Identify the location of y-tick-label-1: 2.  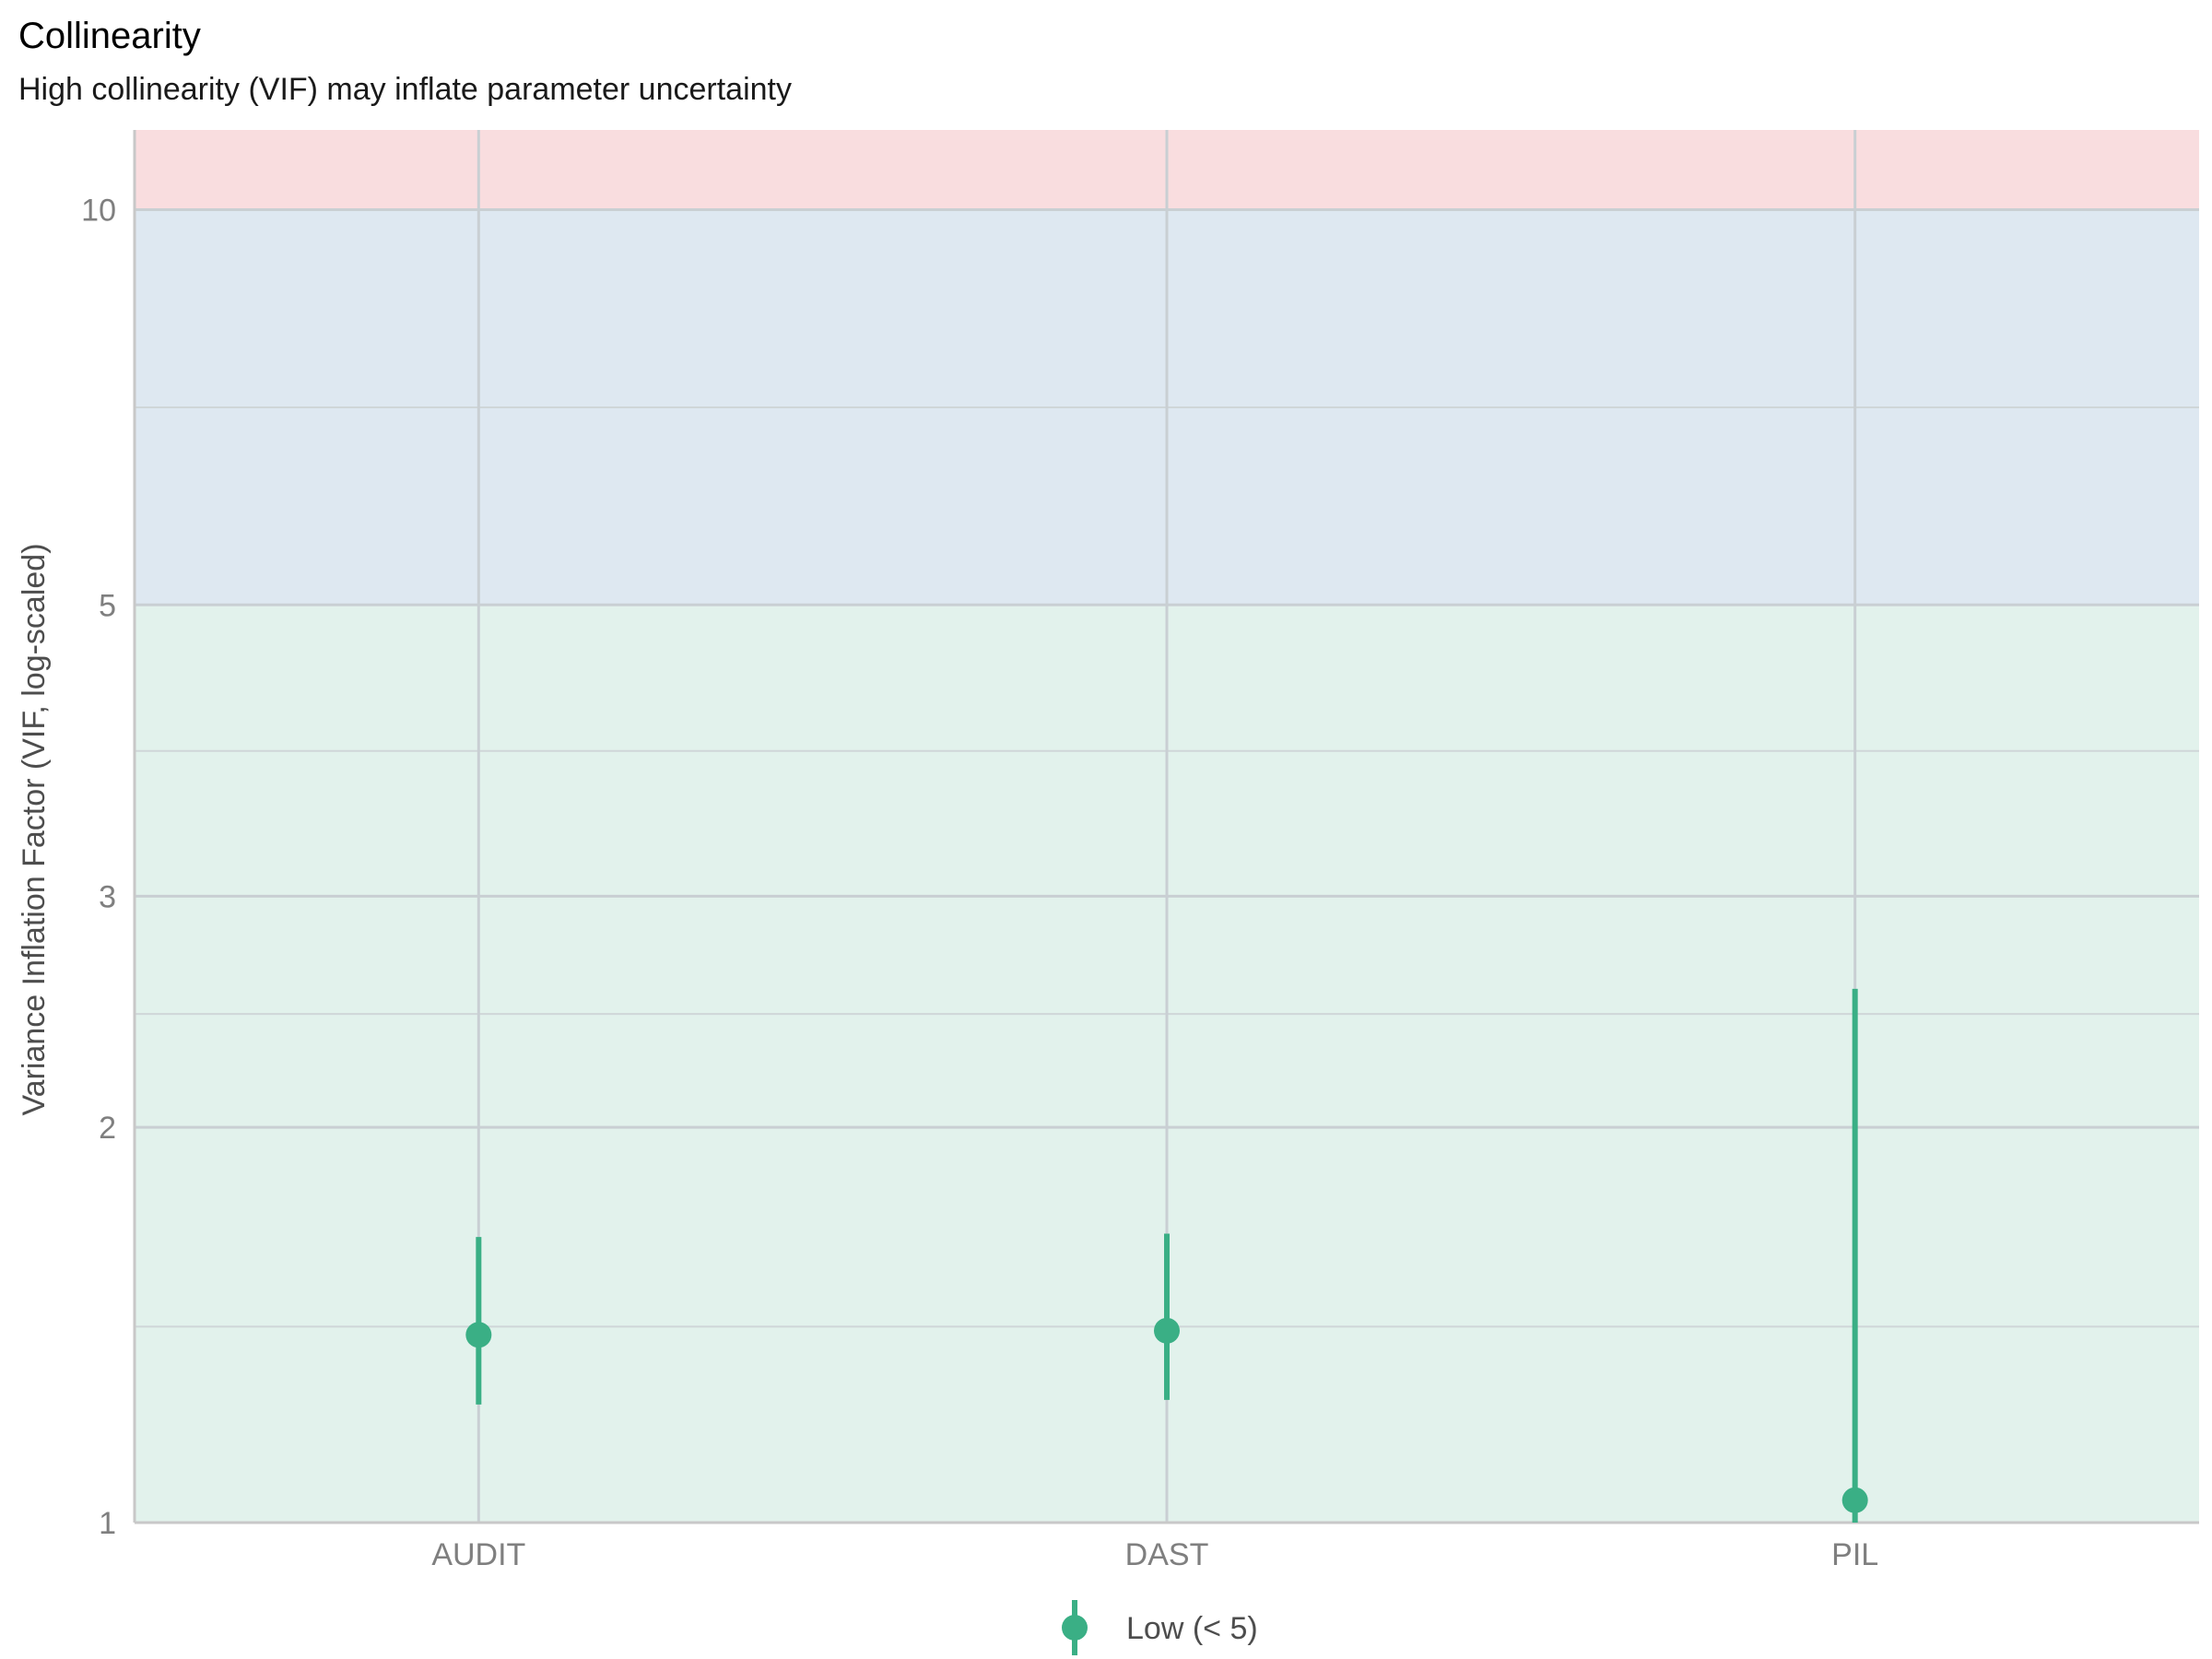
(107, 1128).